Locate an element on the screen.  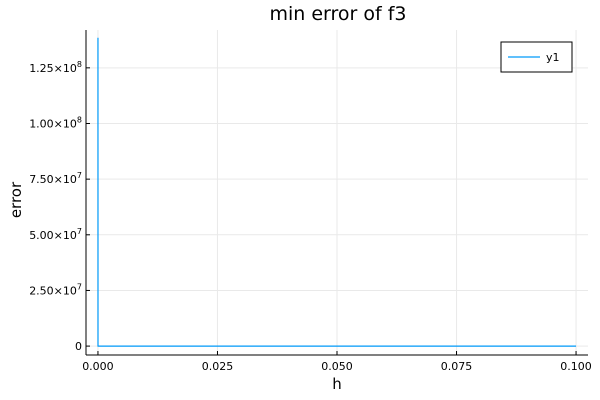
x-tick-label: 0.100 is located at coordinates (576, 366).